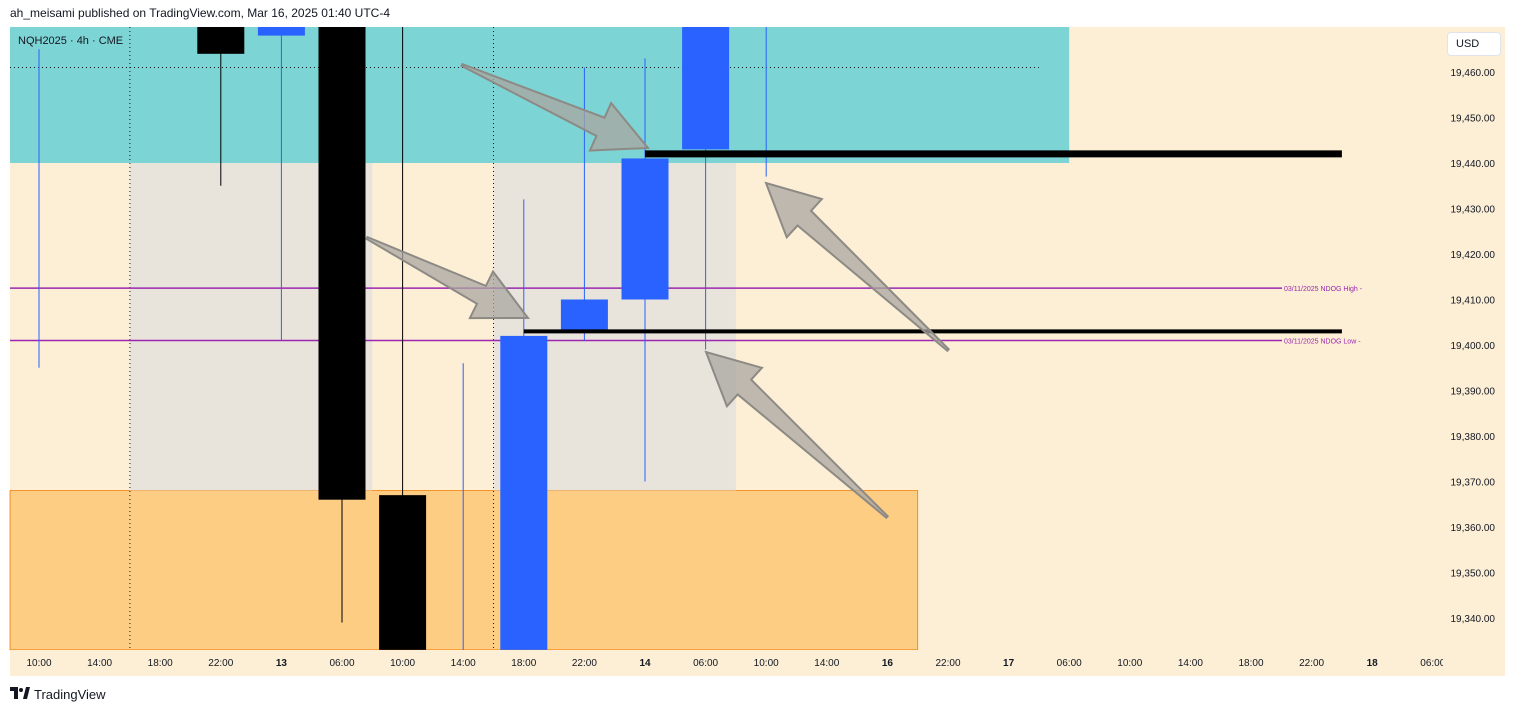 This screenshot has width=1515, height=711. Describe the element at coordinates (1473, 73) in the screenshot. I see `price-tick-label: 19,460.00` at that location.